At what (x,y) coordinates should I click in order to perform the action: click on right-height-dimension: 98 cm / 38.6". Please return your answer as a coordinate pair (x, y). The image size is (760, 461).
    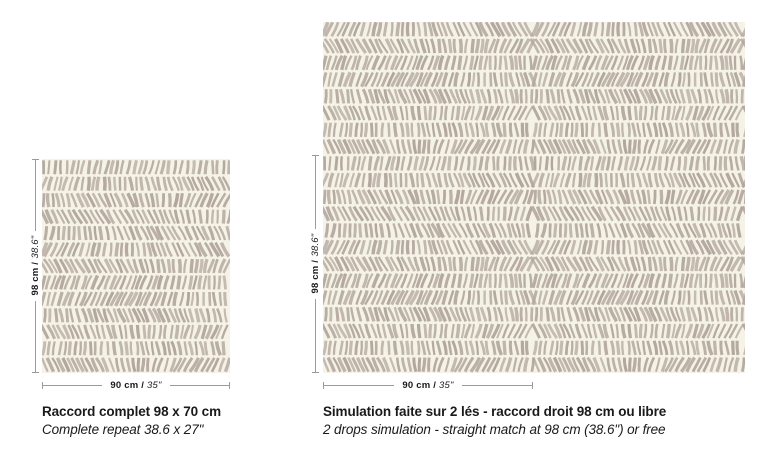
    Looking at the image, I should click on (315, 264).